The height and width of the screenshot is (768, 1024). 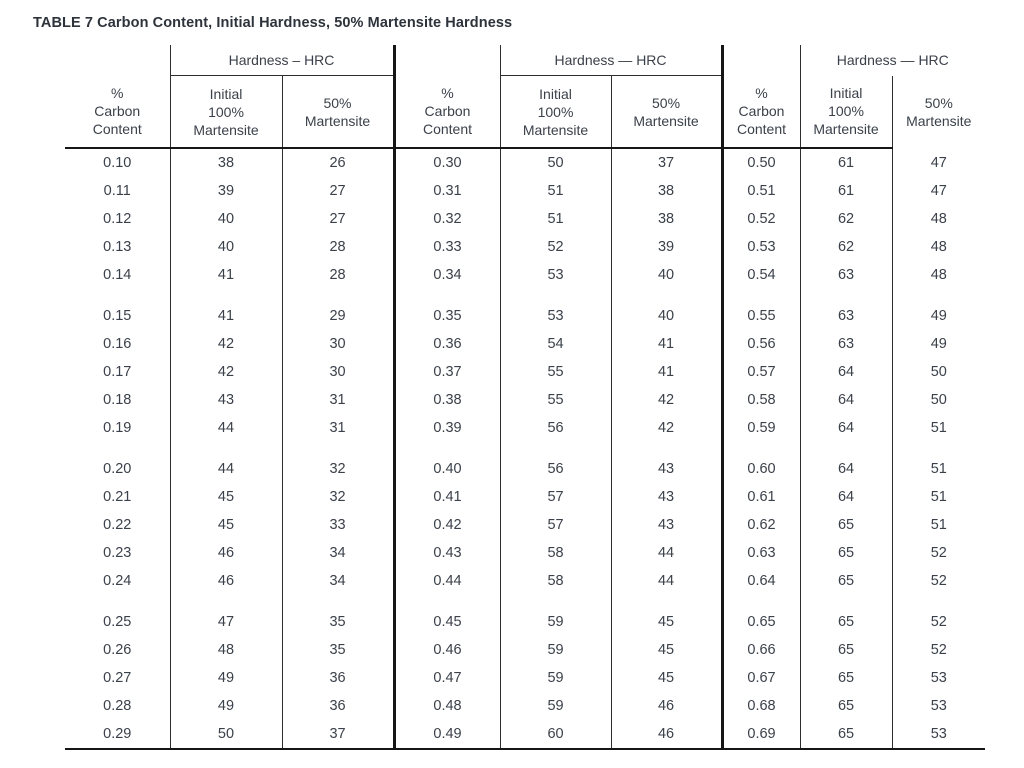 What do you see at coordinates (667, 112) in the screenshot?
I see `fifty-martensite-header-group2: 50% Martensite` at bounding box center [667, 112].